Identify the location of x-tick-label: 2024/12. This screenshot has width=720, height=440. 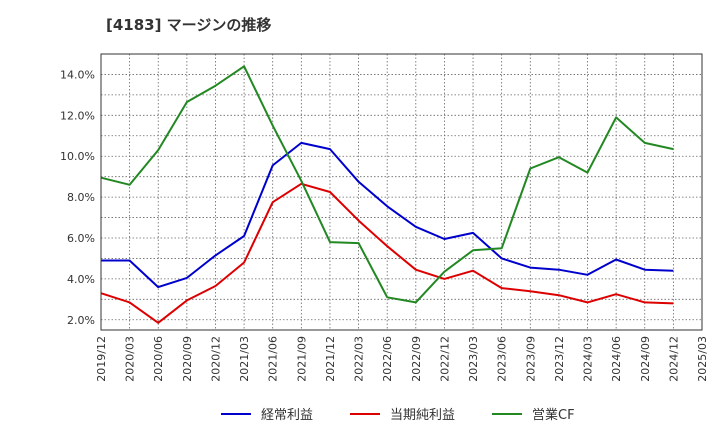
(673, 359).